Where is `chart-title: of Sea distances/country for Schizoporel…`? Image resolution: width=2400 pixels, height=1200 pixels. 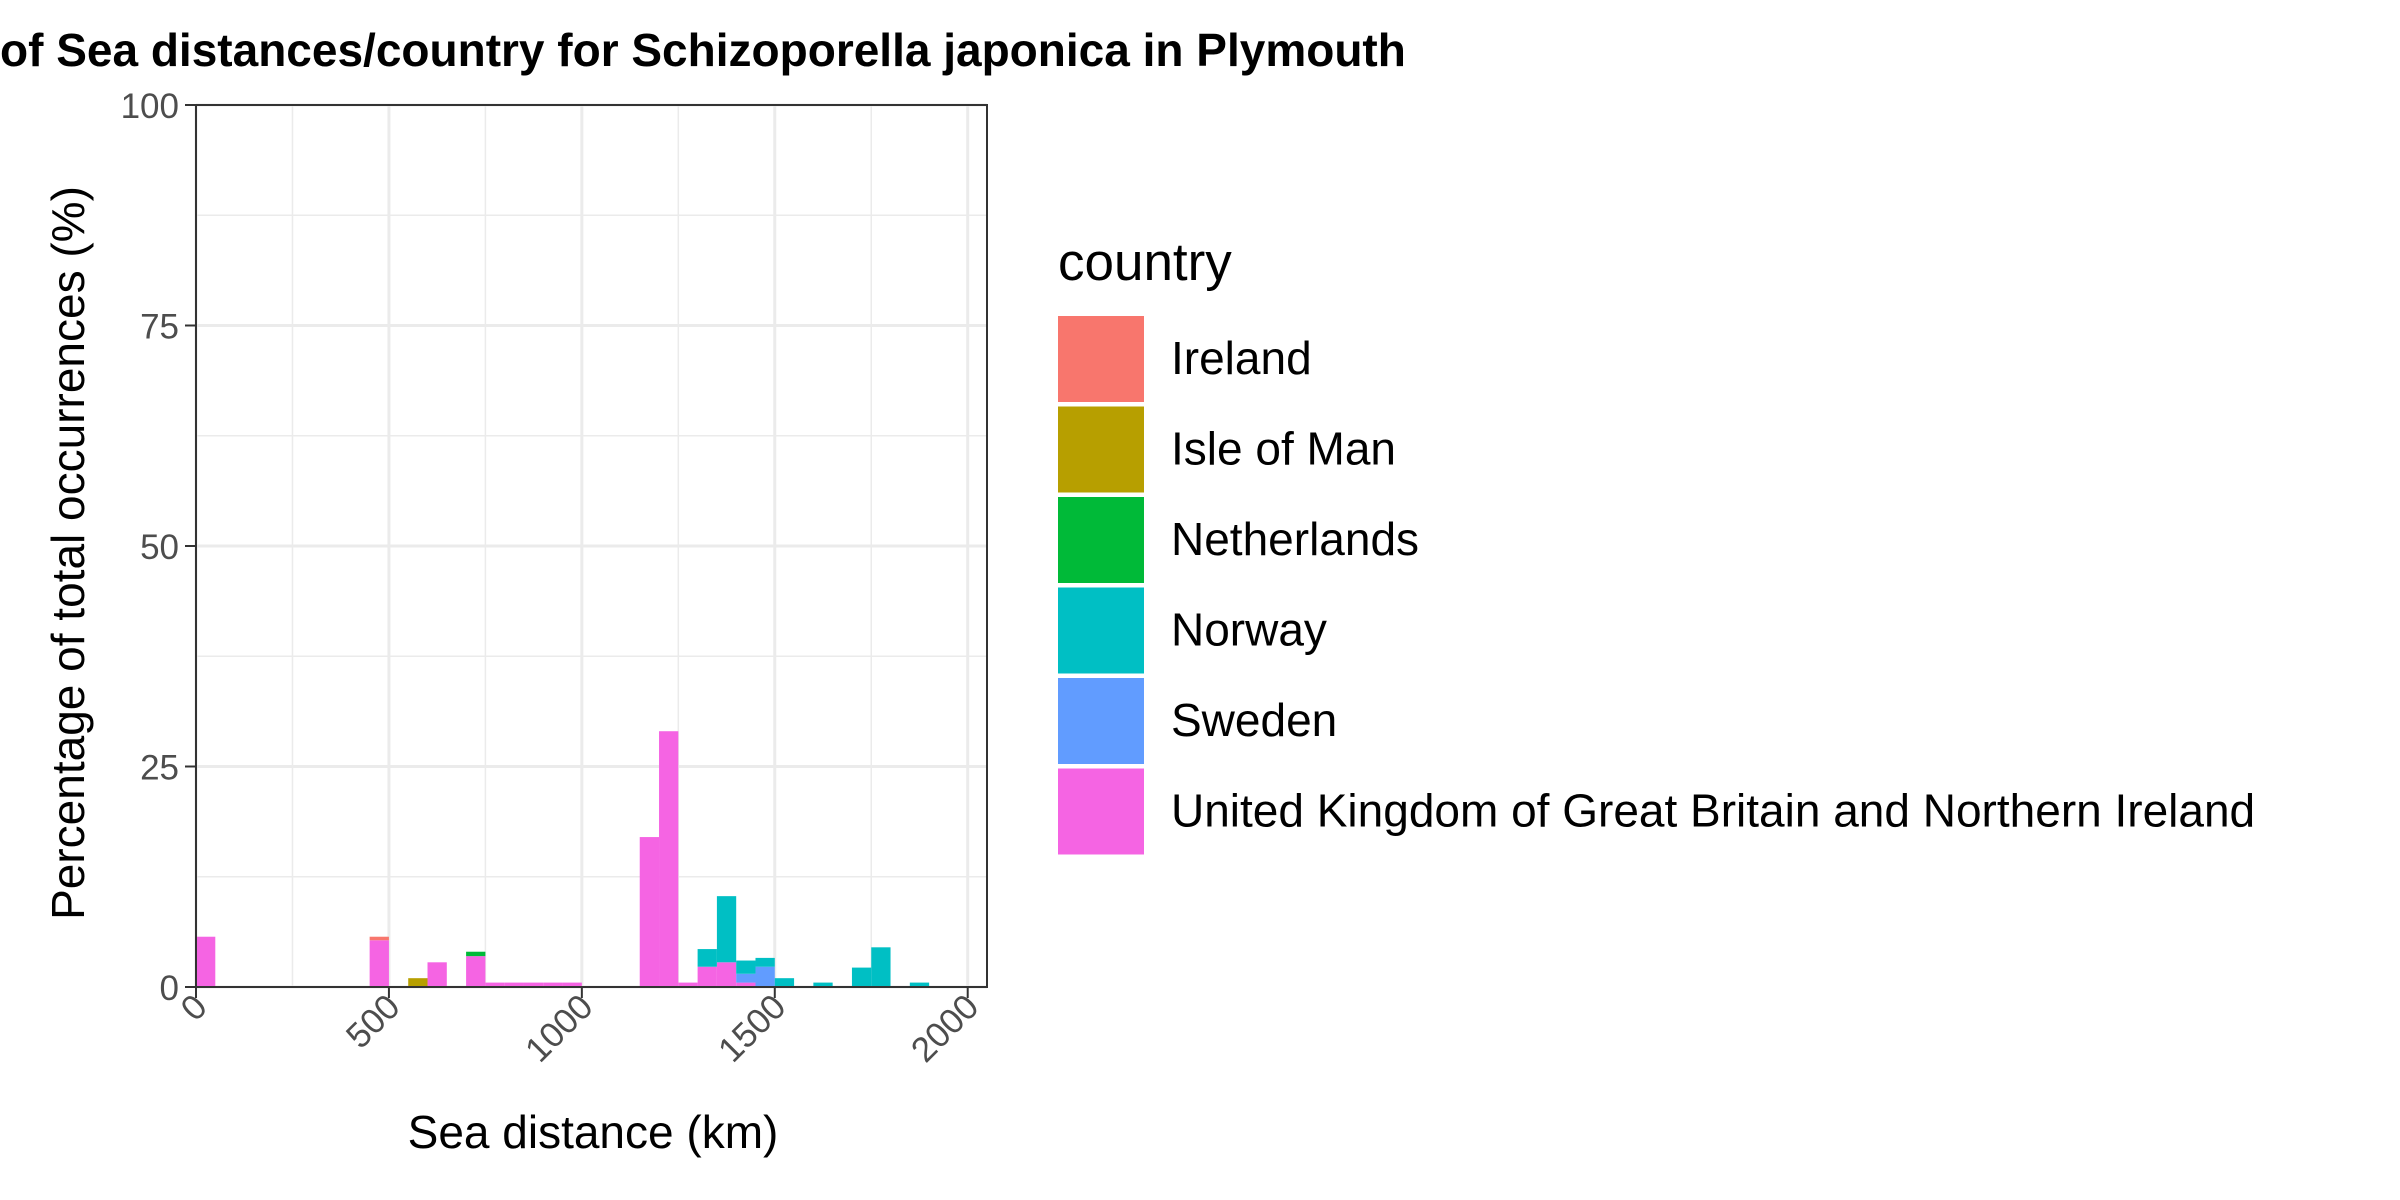 chart-title: of Sea distances/country for Schizoporel… is located at coordinates (703, 50).